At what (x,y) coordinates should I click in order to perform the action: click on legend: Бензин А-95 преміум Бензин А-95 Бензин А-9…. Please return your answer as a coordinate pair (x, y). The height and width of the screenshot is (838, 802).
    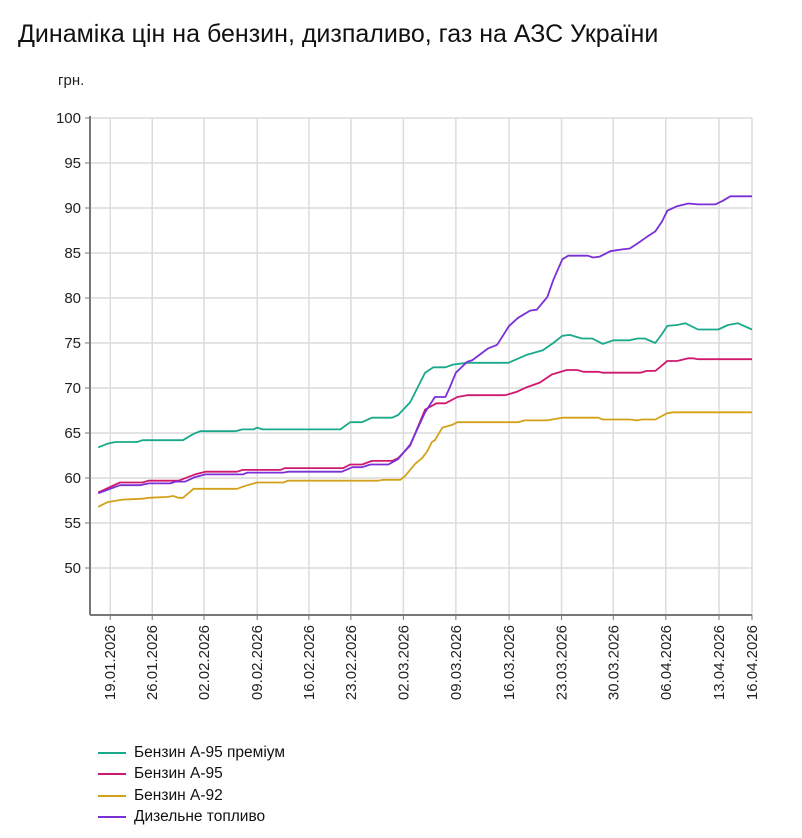
    Looking at the image, I should click on (191, 785).